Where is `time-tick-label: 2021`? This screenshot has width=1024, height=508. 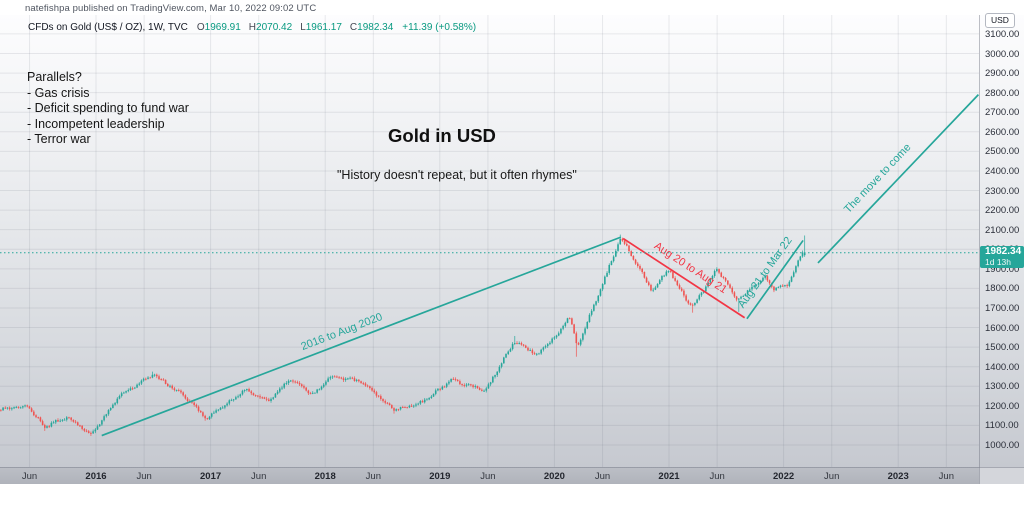 time-tick-label: 2021 is located at coordinates (669, 476).